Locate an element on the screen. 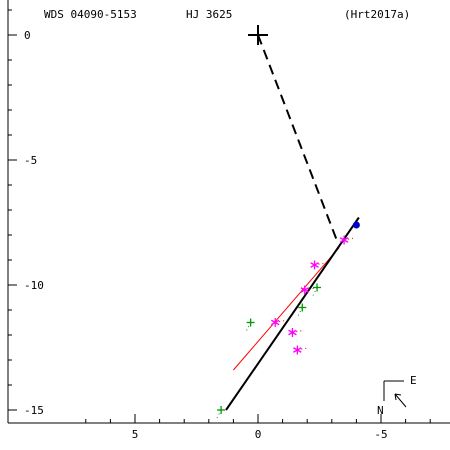 The width and height of the screenshot is (450, 450). y-tick-label: -10 is located at coordinates (34, 285).